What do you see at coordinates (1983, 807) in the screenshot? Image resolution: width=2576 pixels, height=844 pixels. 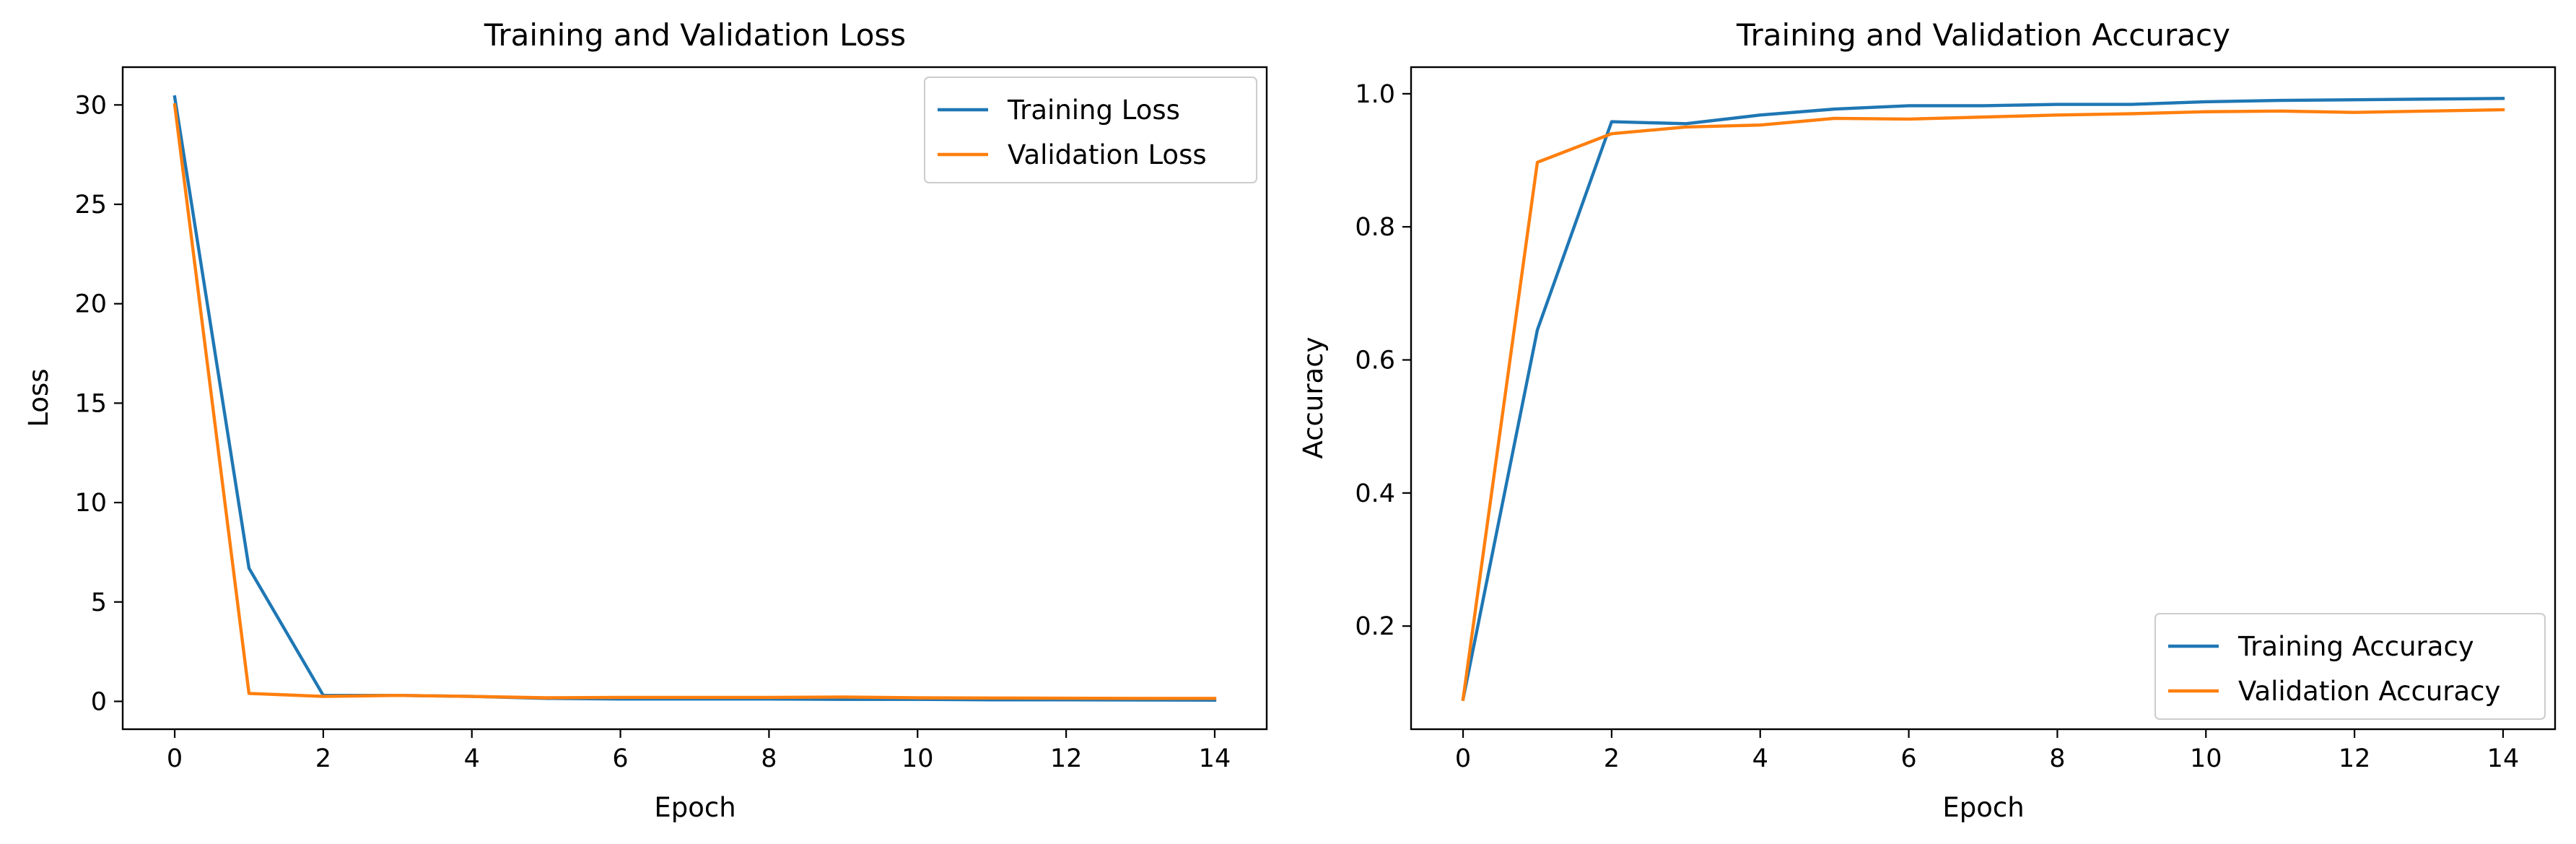 I see `accuracy-x-axis-label: Epoch` at bounding box center [1983, 807].